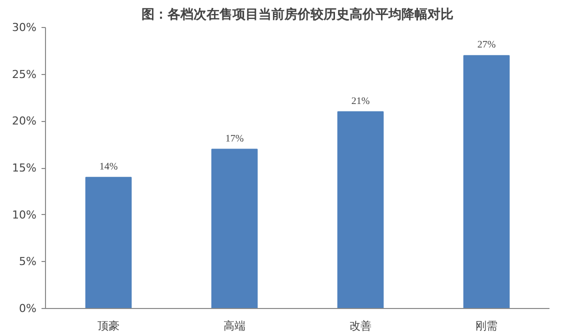 This screenshot has height=335, width=569. What do you see at coordinates (27, 261) in the screenshot?
I see `y-tick-label: 5%` at bounding box center [27, 261].